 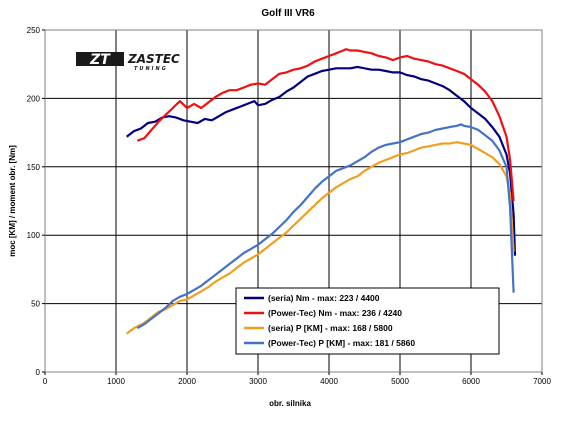 I want to click on x-tick-label: 2000, so click(x=187, y=381).